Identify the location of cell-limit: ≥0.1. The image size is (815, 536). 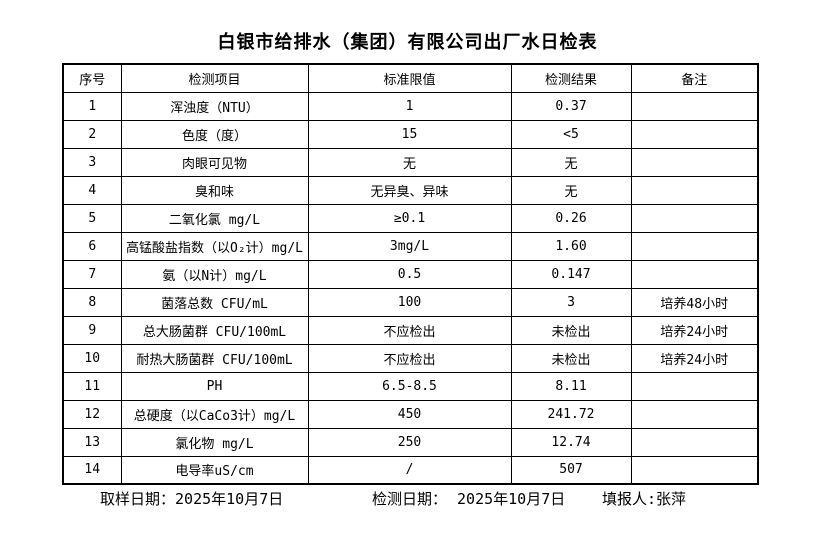
(409, 218).